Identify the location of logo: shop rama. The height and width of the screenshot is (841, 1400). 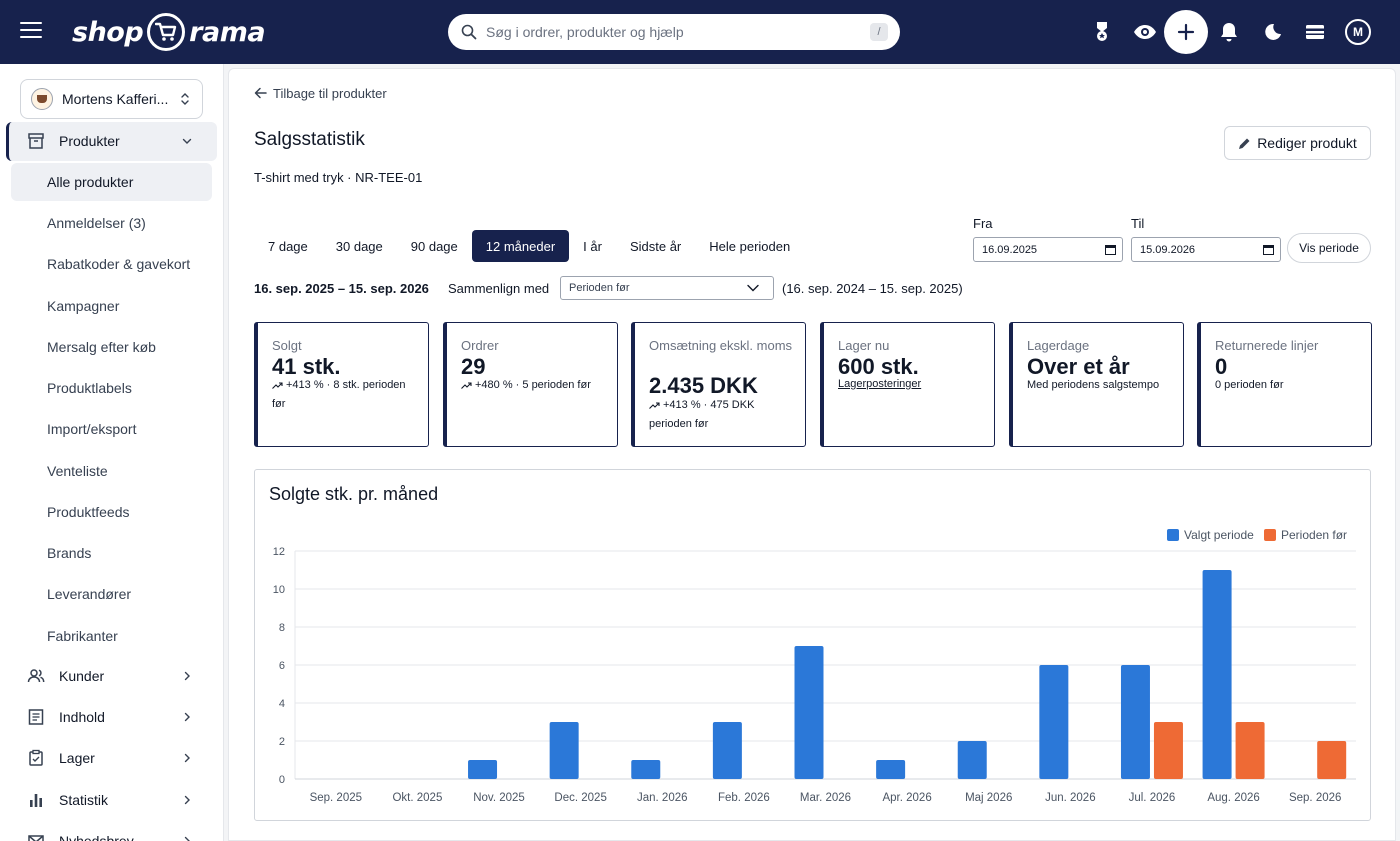
(169, 32).